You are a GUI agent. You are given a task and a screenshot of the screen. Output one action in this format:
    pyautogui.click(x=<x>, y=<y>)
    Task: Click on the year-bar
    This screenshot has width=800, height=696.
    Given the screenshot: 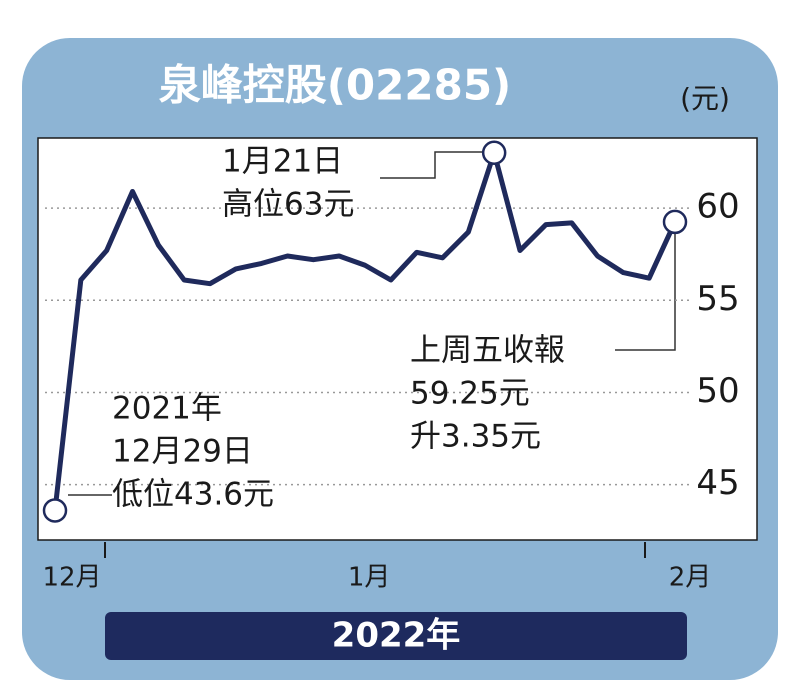 What is the action you would take?
    pyautogui.click(x=396, y=636)
    